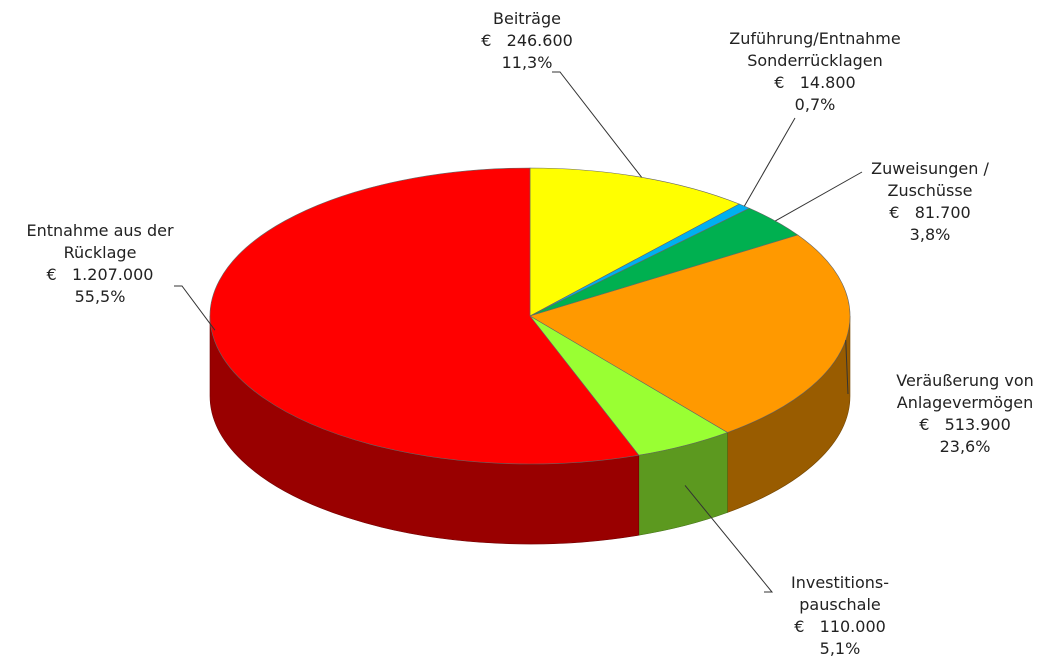 This screenshot has height=662, width=1050. I want to click on value-label: € 14.800, so click(815, 82).